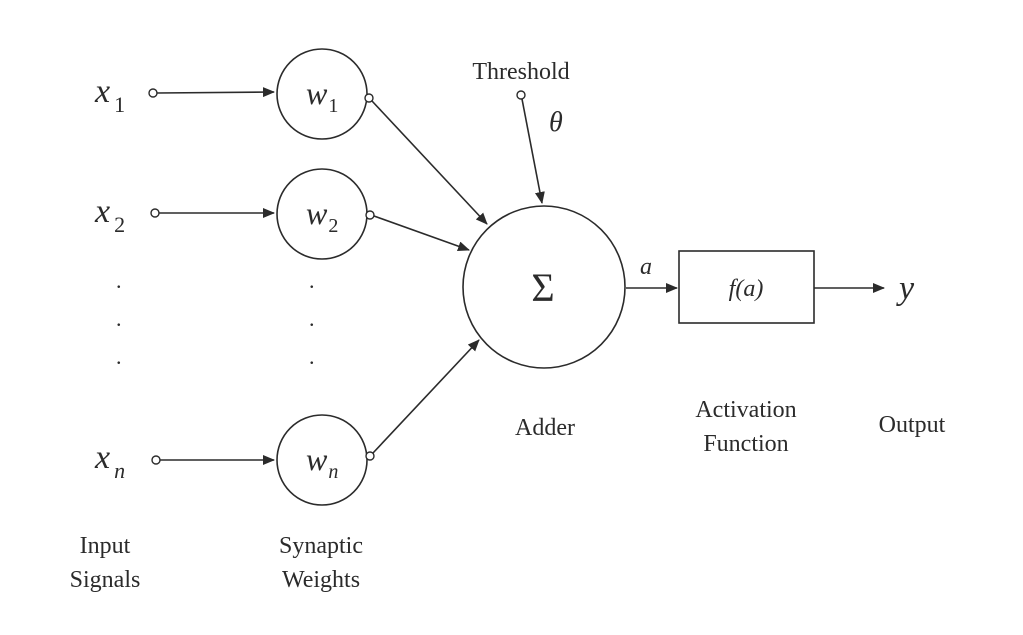 The height and width of the screenshot is (635, 1023). What do you see at coordinates (119, 280) in the screenshot?
I see `input-ellipsis-1: .` at bounding box center [119, 280].